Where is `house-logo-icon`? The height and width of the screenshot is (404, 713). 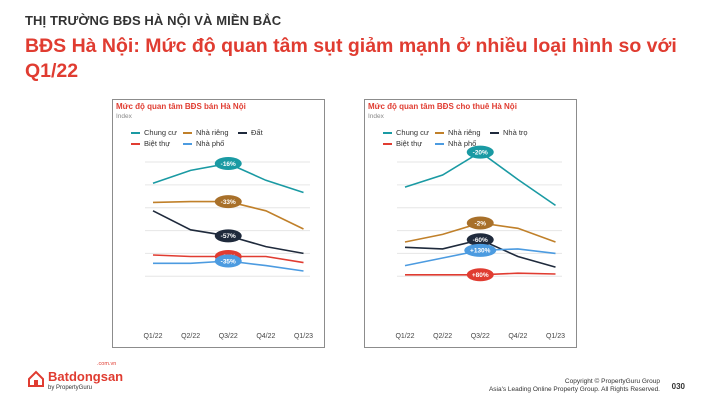
house-logo-icon is located at coordinates (36, 378).